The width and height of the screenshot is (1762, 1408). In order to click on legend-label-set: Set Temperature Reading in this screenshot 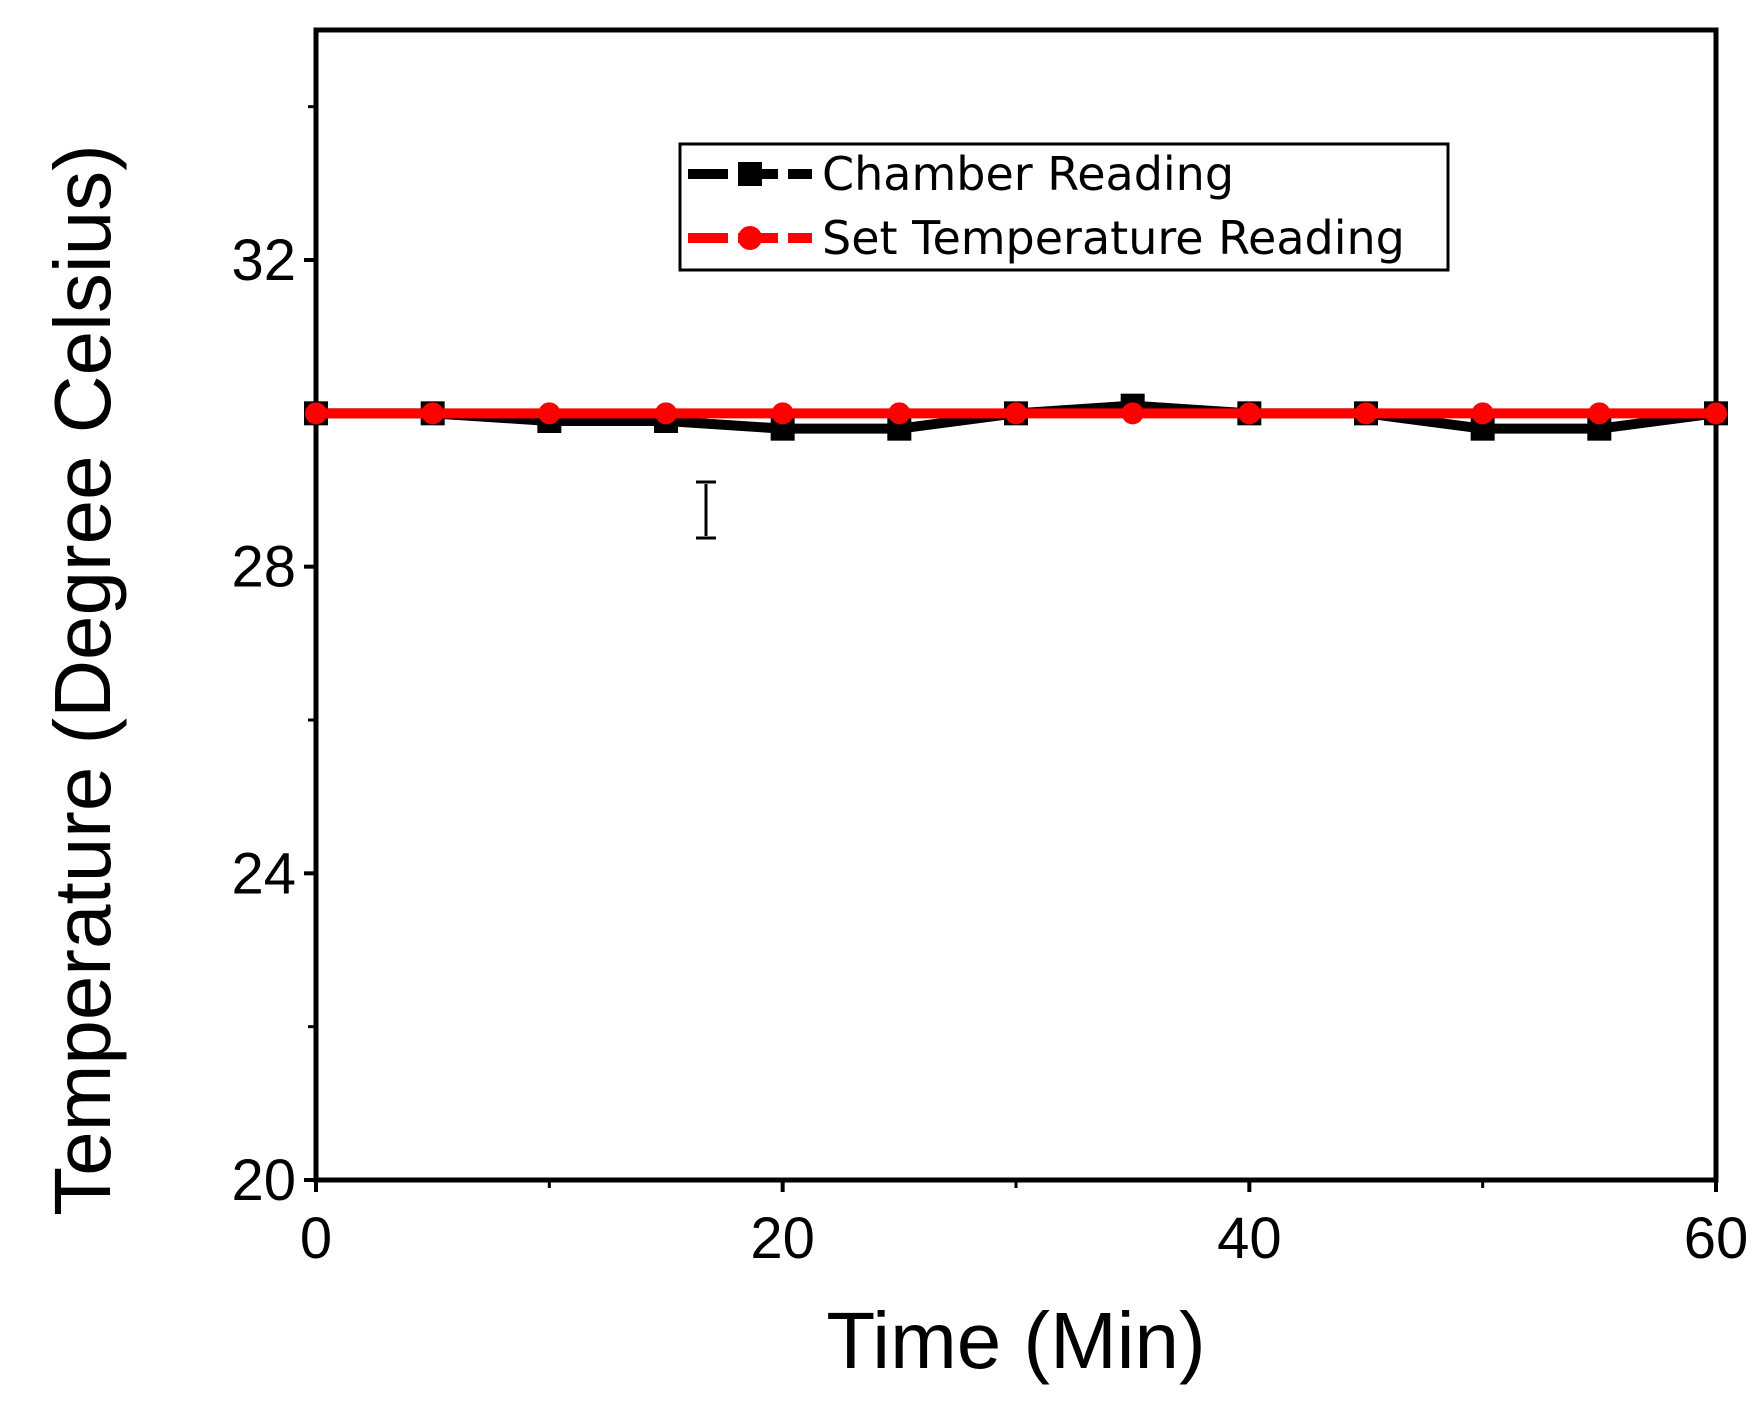, I will do `click(1113, 238)`.